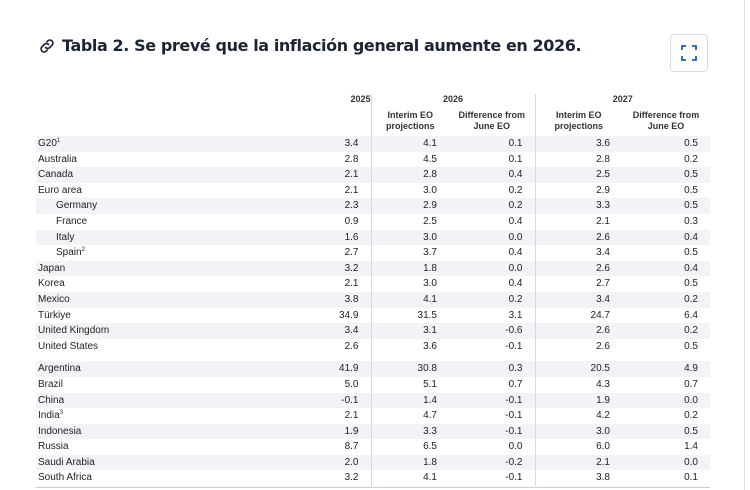 This screenshot has width=750, height=490. Describe the element at coordinates (666, 369) in the screenshot. I see `difference-2027-cell: 4.9` at that location.